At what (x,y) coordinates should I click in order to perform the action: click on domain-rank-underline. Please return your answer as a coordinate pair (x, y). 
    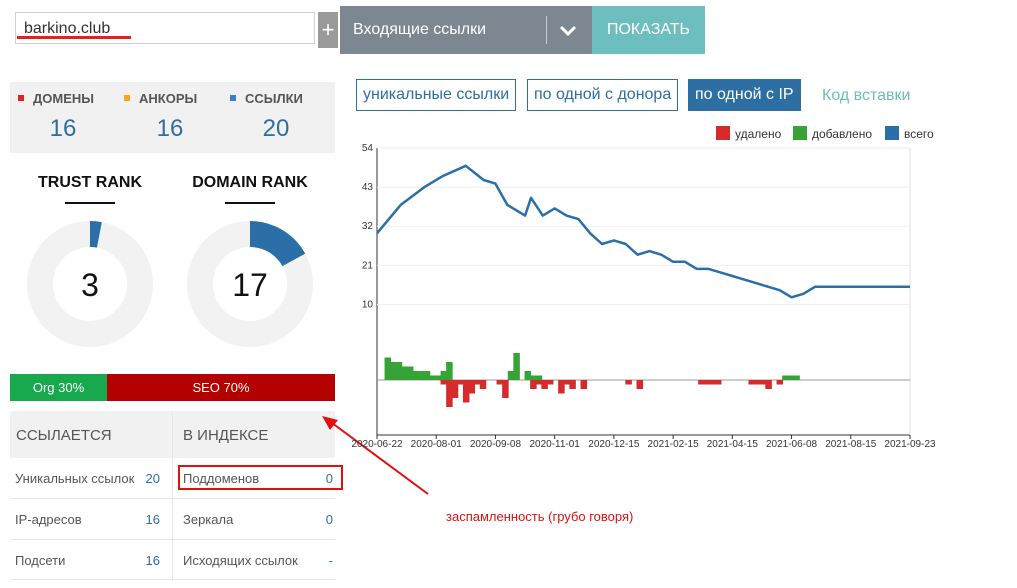
    Looking at the image, I should click on (250, 203).